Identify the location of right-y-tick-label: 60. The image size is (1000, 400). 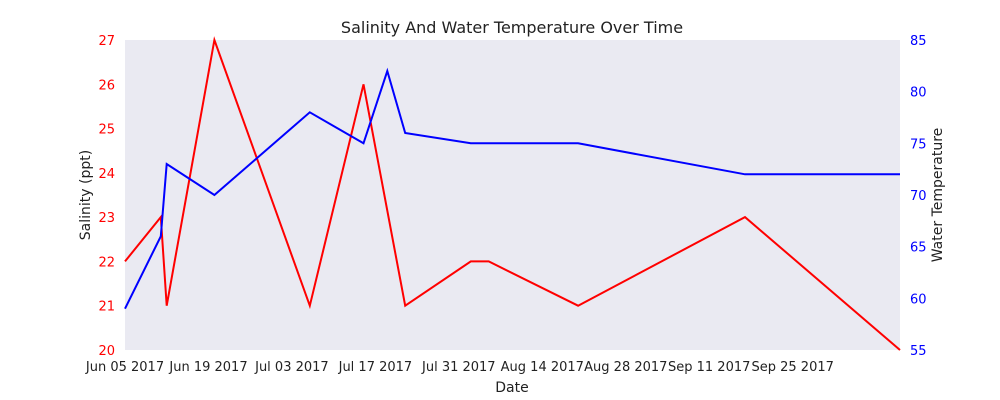
(918, 299).